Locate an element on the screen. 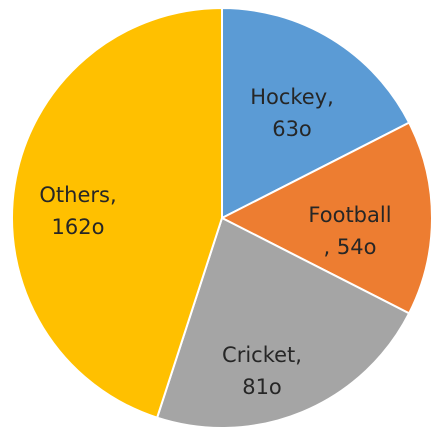 The height and width of the screenshot is (432, 432). pie-label-football: Football , 54o is located at coordinates (349, 231).